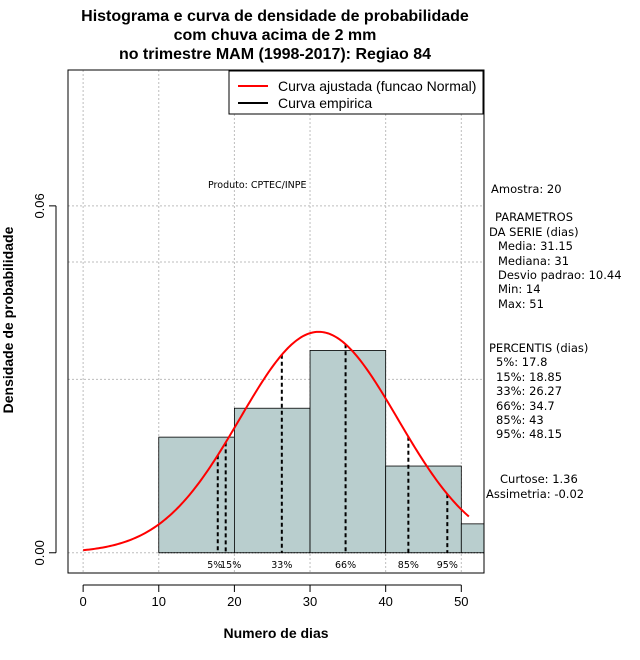 This screenshot has width=640, height=660. I want to click on stat-param-title-1: PARAMETROS, so click(534, 217).